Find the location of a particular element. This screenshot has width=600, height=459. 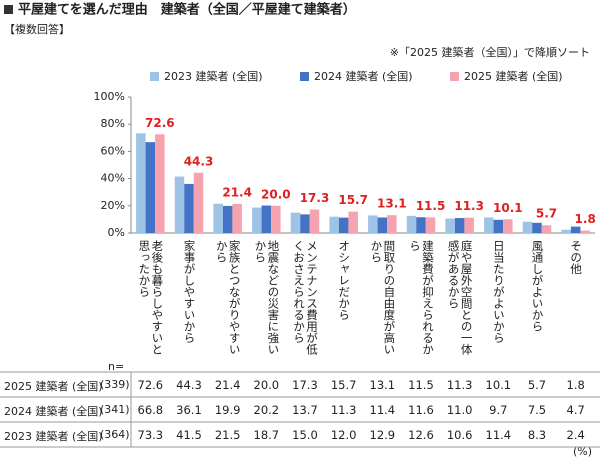

table-cell: 7.5 is located at coordinates (537, 410).